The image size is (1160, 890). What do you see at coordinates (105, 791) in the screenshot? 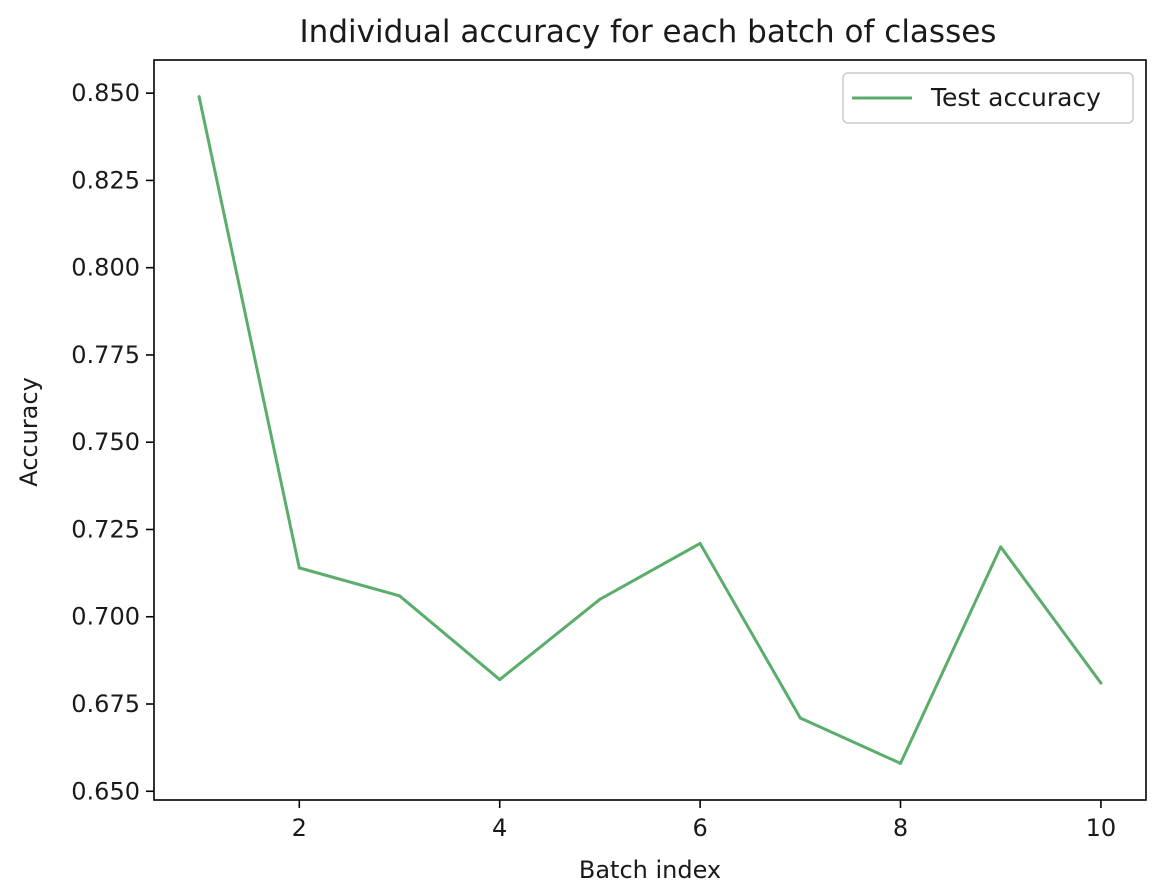
I see `y-tick-label: 0.650` at bounding box center [105, 791].